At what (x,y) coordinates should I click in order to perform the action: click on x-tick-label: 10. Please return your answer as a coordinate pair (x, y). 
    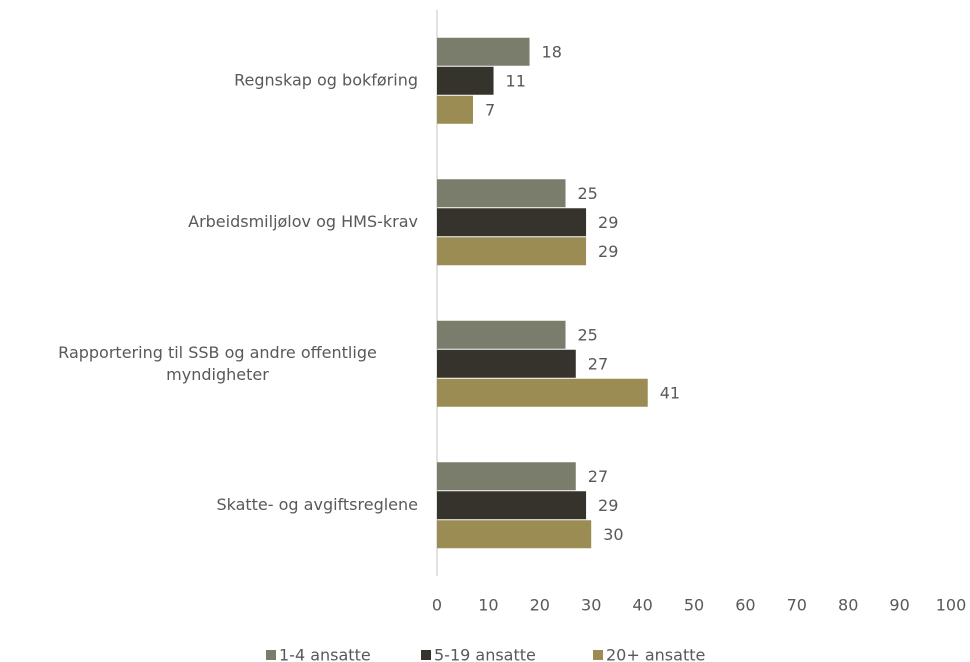
    Looking at the image, I should click on (488, 605).